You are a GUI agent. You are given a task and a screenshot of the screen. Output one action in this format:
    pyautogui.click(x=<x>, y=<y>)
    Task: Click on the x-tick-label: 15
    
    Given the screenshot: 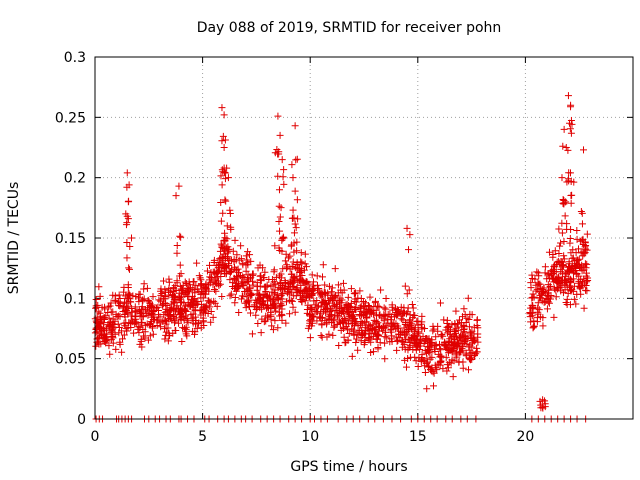 What is the action you would take?
    pyautogui.click(x=418, y=437)
    